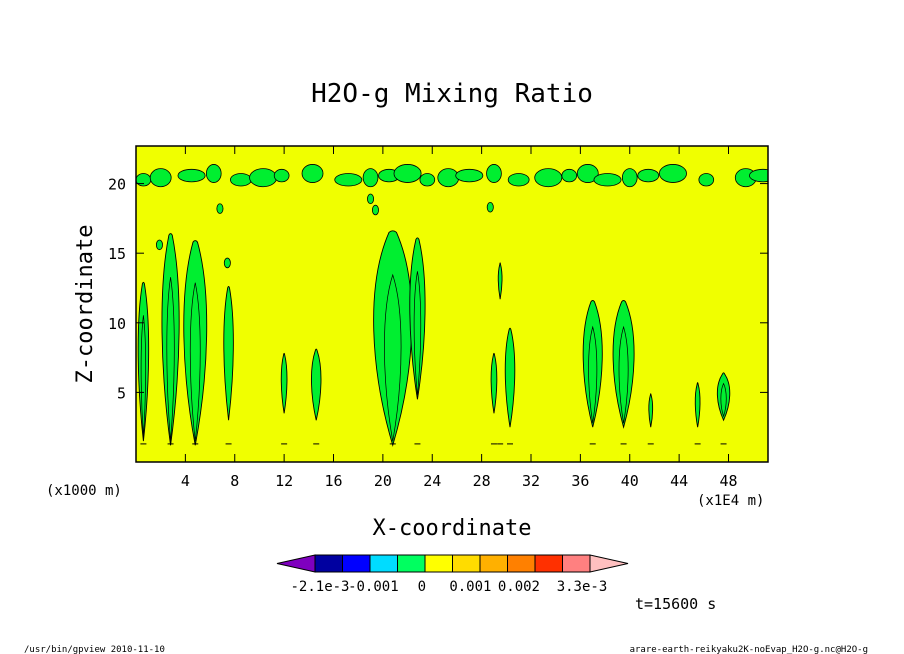 The image size is (904, 654). Describe the element at coordinates (470, 587) in the screenshot. I see `colorbar-label: 0.001` at that location.